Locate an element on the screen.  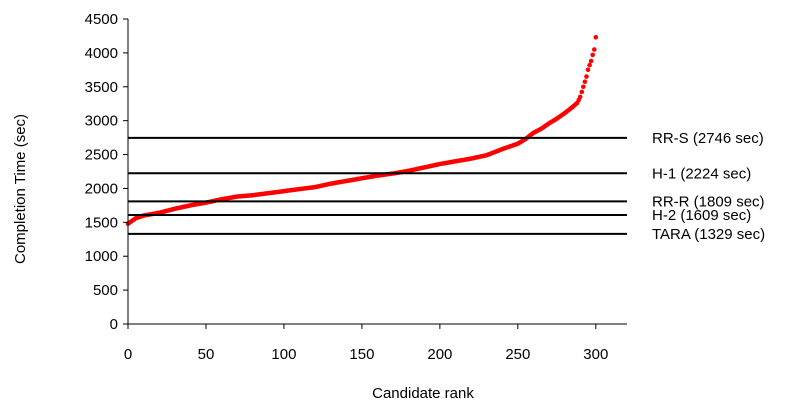
reference-line-label: RR-R (1809 sec) is located at coordinates (708, 201).